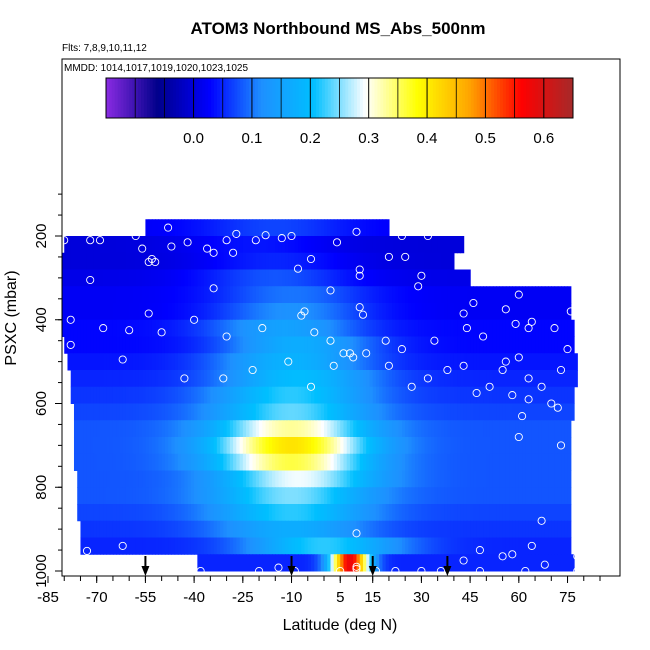  I want to click on x-tick-label: 75, so click(567, 597).